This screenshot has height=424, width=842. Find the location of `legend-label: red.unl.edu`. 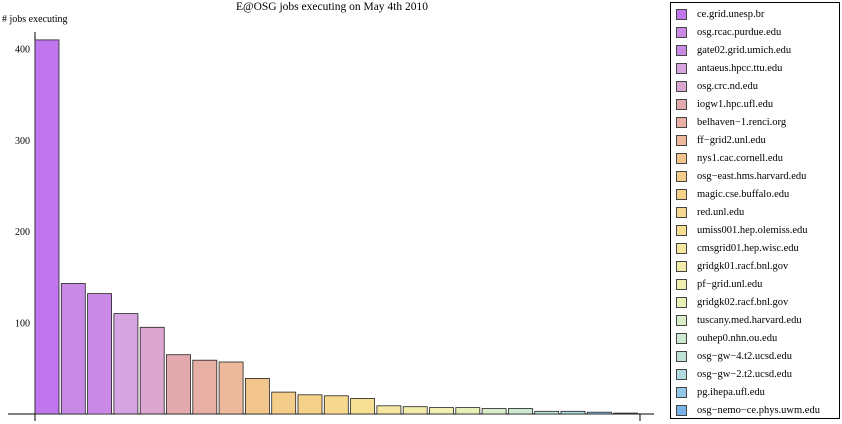

legend-label: red.unl.edu is located at coordinates (721, 212).